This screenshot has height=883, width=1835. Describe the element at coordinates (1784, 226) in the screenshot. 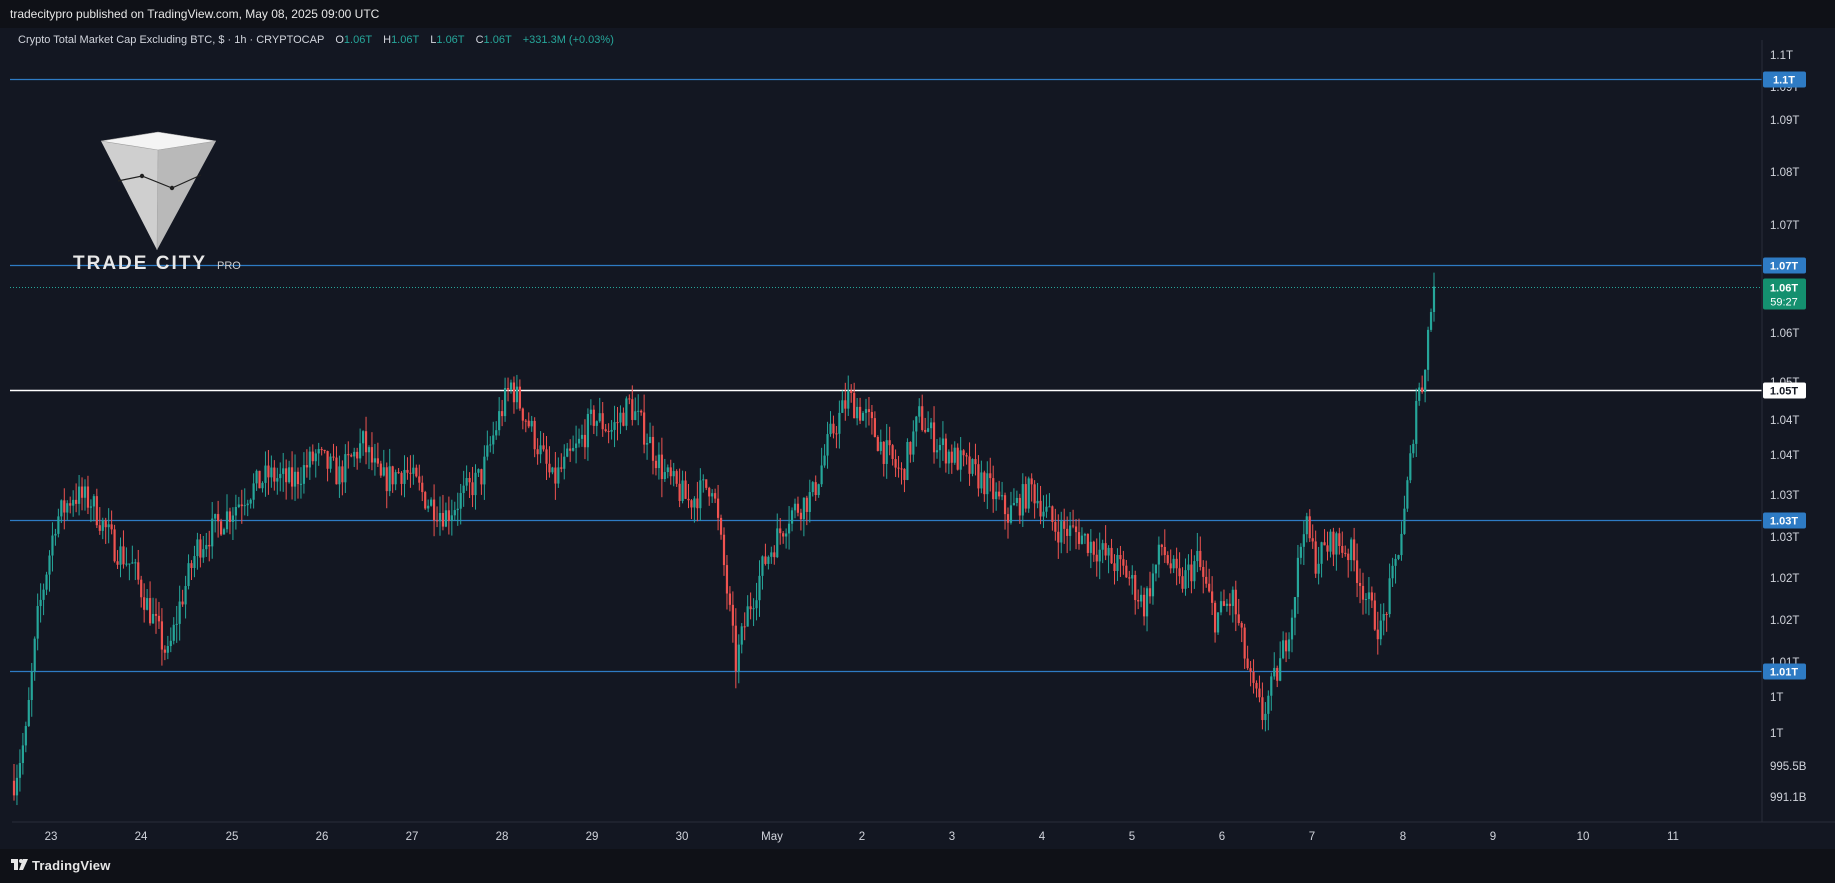

I see `y-tick-label: 1.07T` at that location.